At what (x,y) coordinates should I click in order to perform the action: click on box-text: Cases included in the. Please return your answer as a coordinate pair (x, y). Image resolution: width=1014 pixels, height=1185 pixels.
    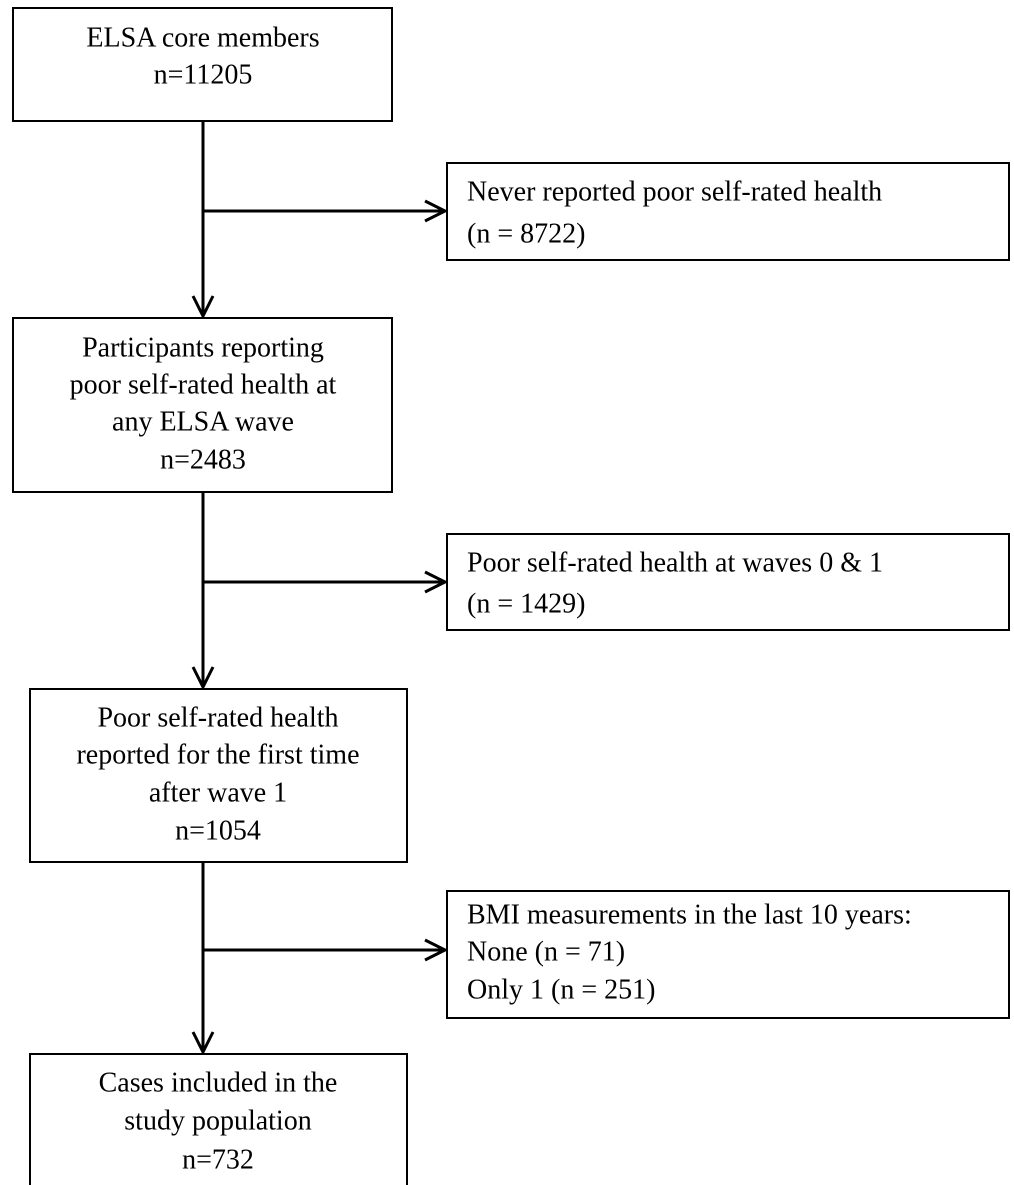
    Looking at the image, I should click on (218, 1082).